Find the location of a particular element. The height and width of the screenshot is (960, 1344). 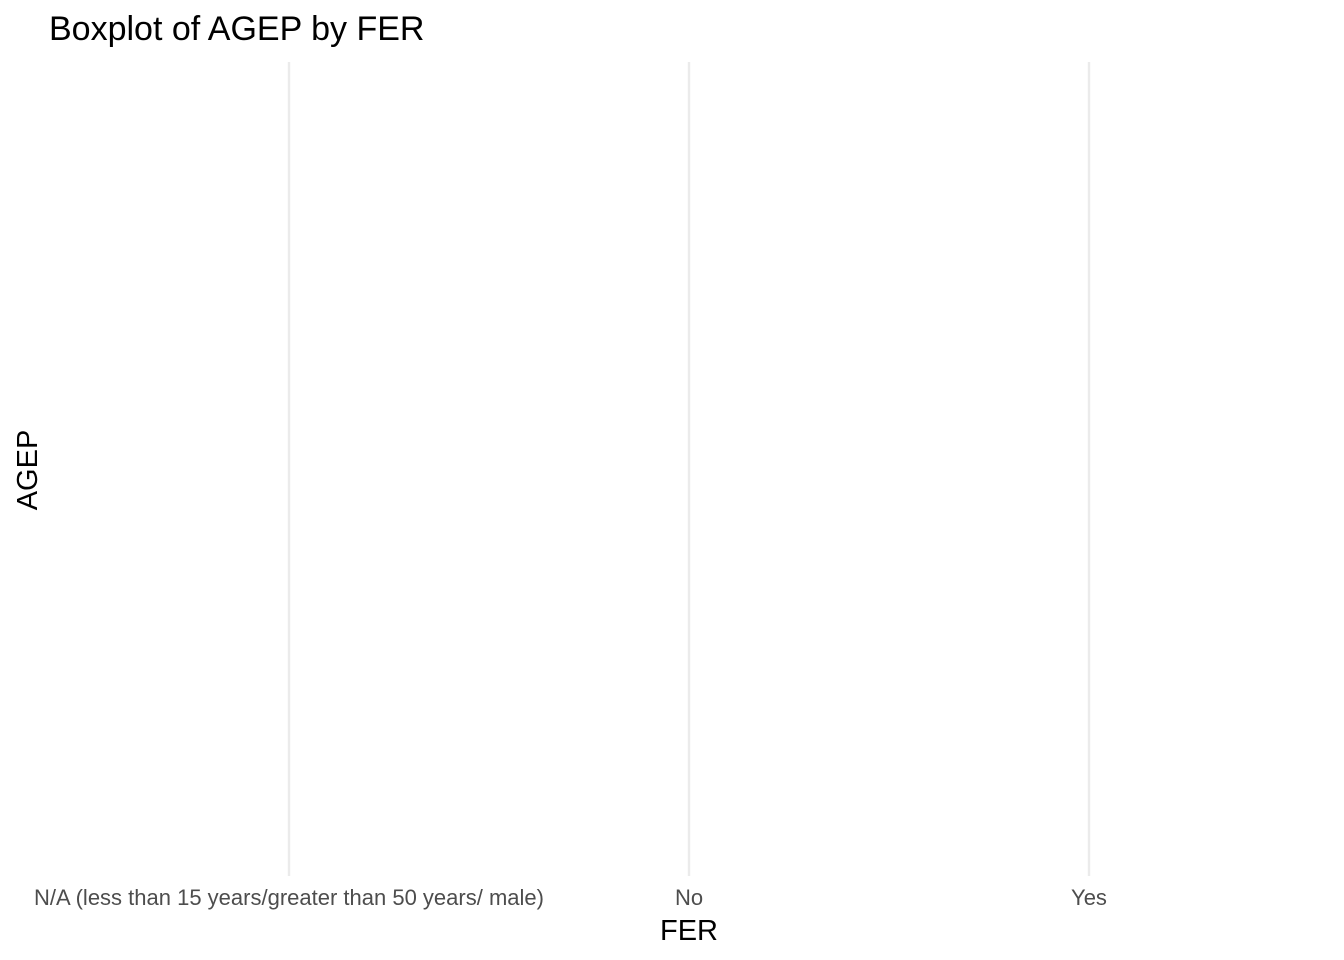

x-axis-title: FER is located at coordinates (689, 931).